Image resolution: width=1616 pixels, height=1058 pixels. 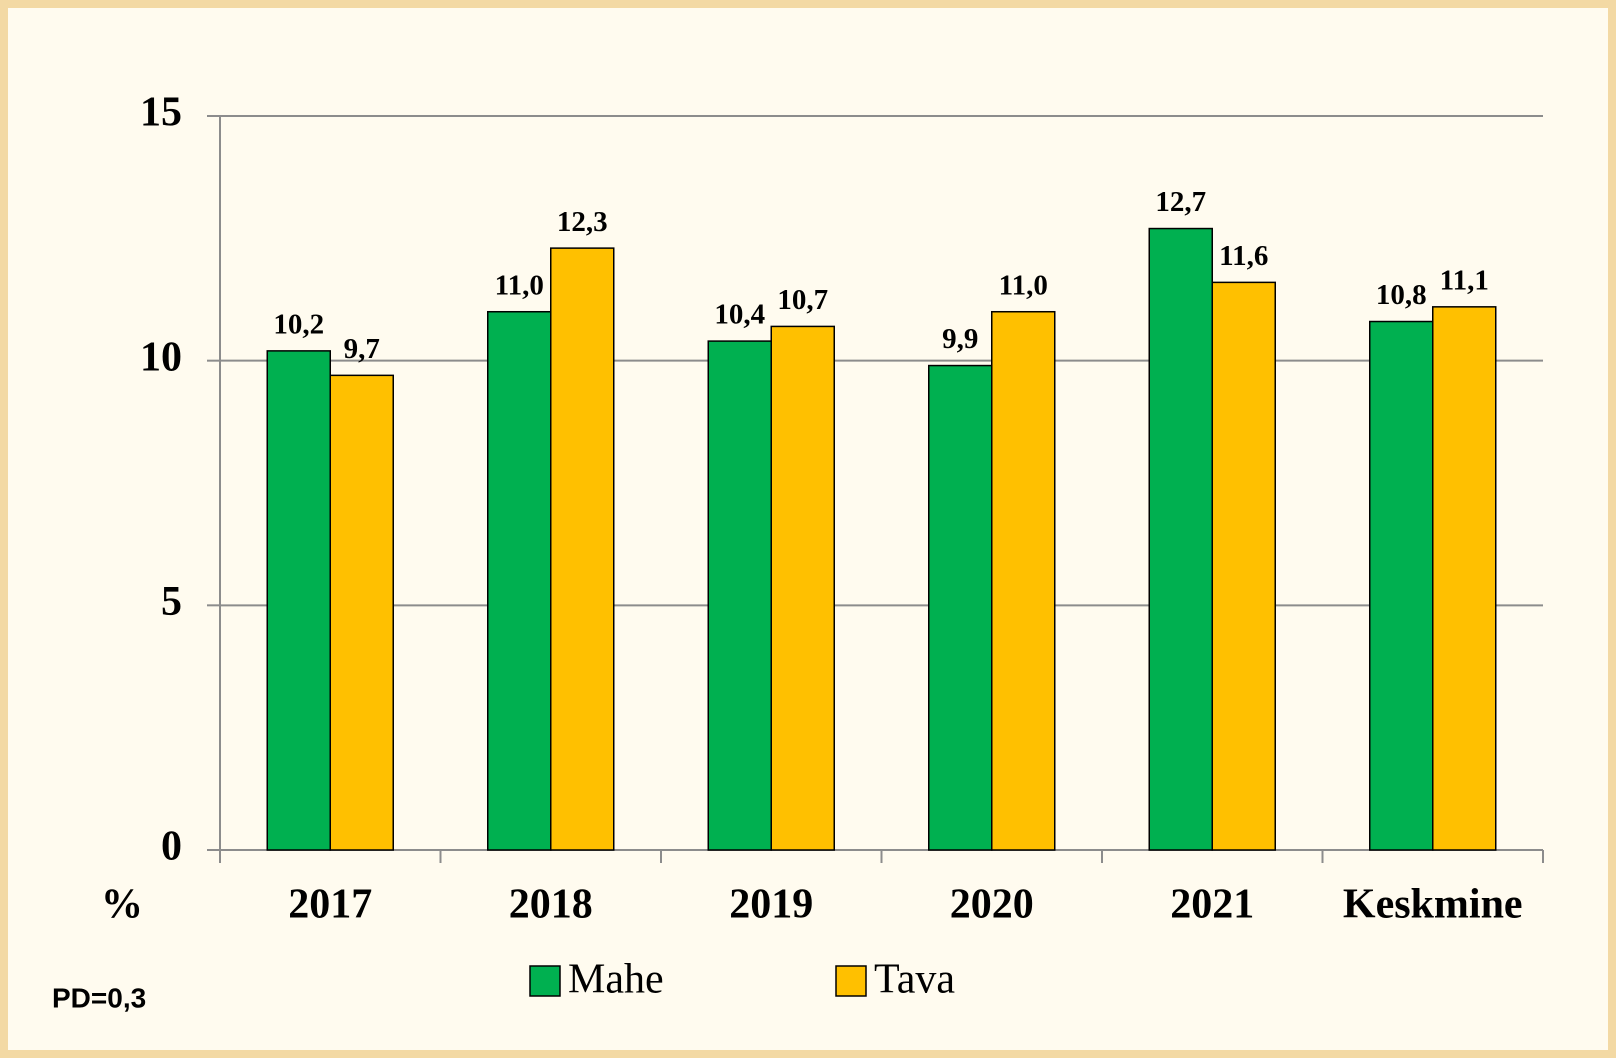 I want to click on x-tick-label: 2017, so click(x=330, y=905).